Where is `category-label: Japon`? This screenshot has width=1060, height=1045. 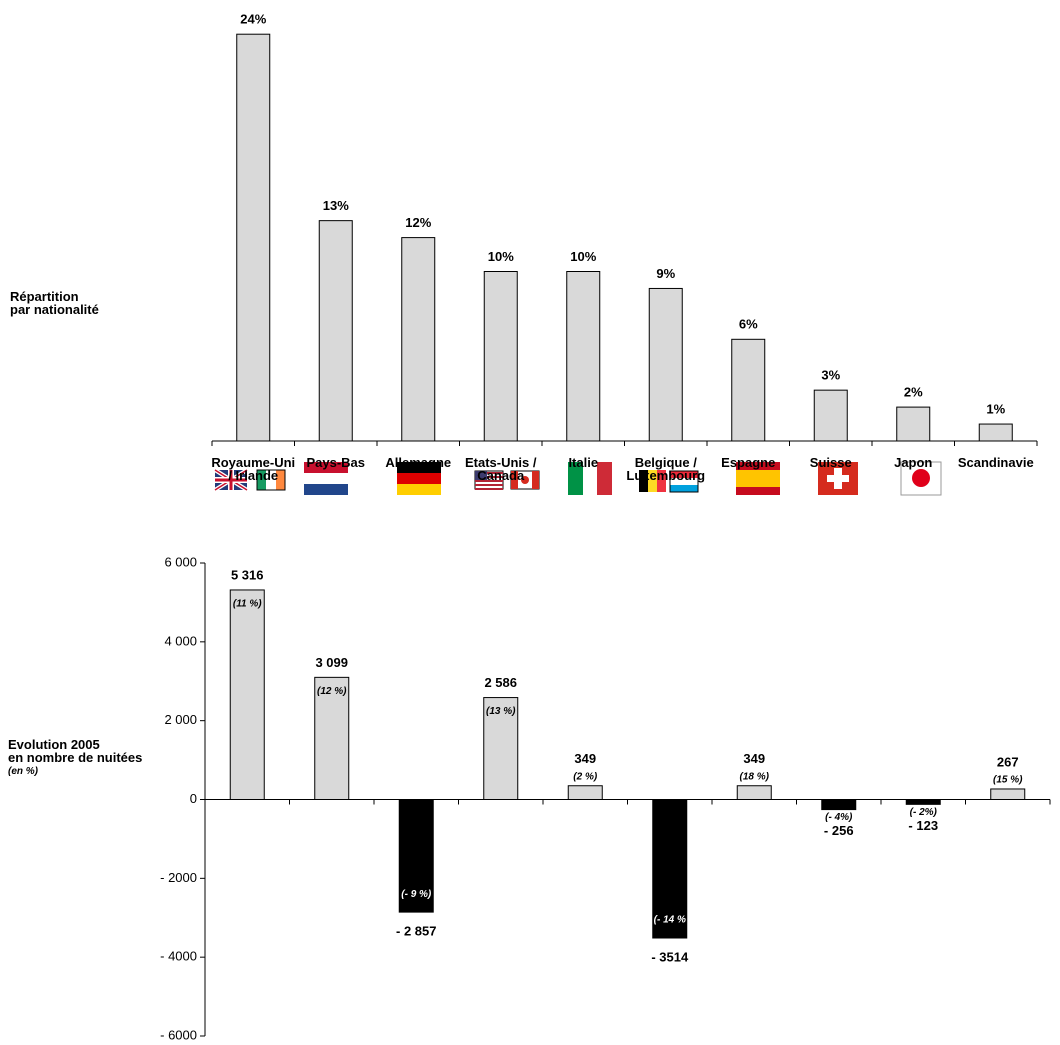
category-label: Japon is located at coordinates (913, 462).